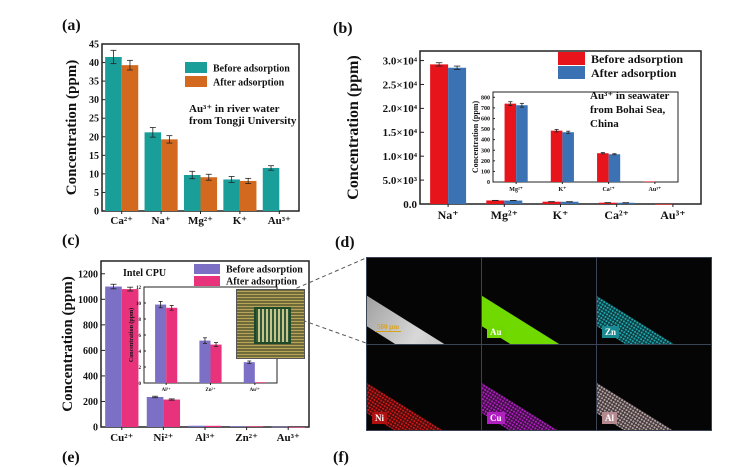  What do you see at coordinates (90, 325) in the screenshot?
I see `y-tick-label: 800` at bounding box center [90, 325].